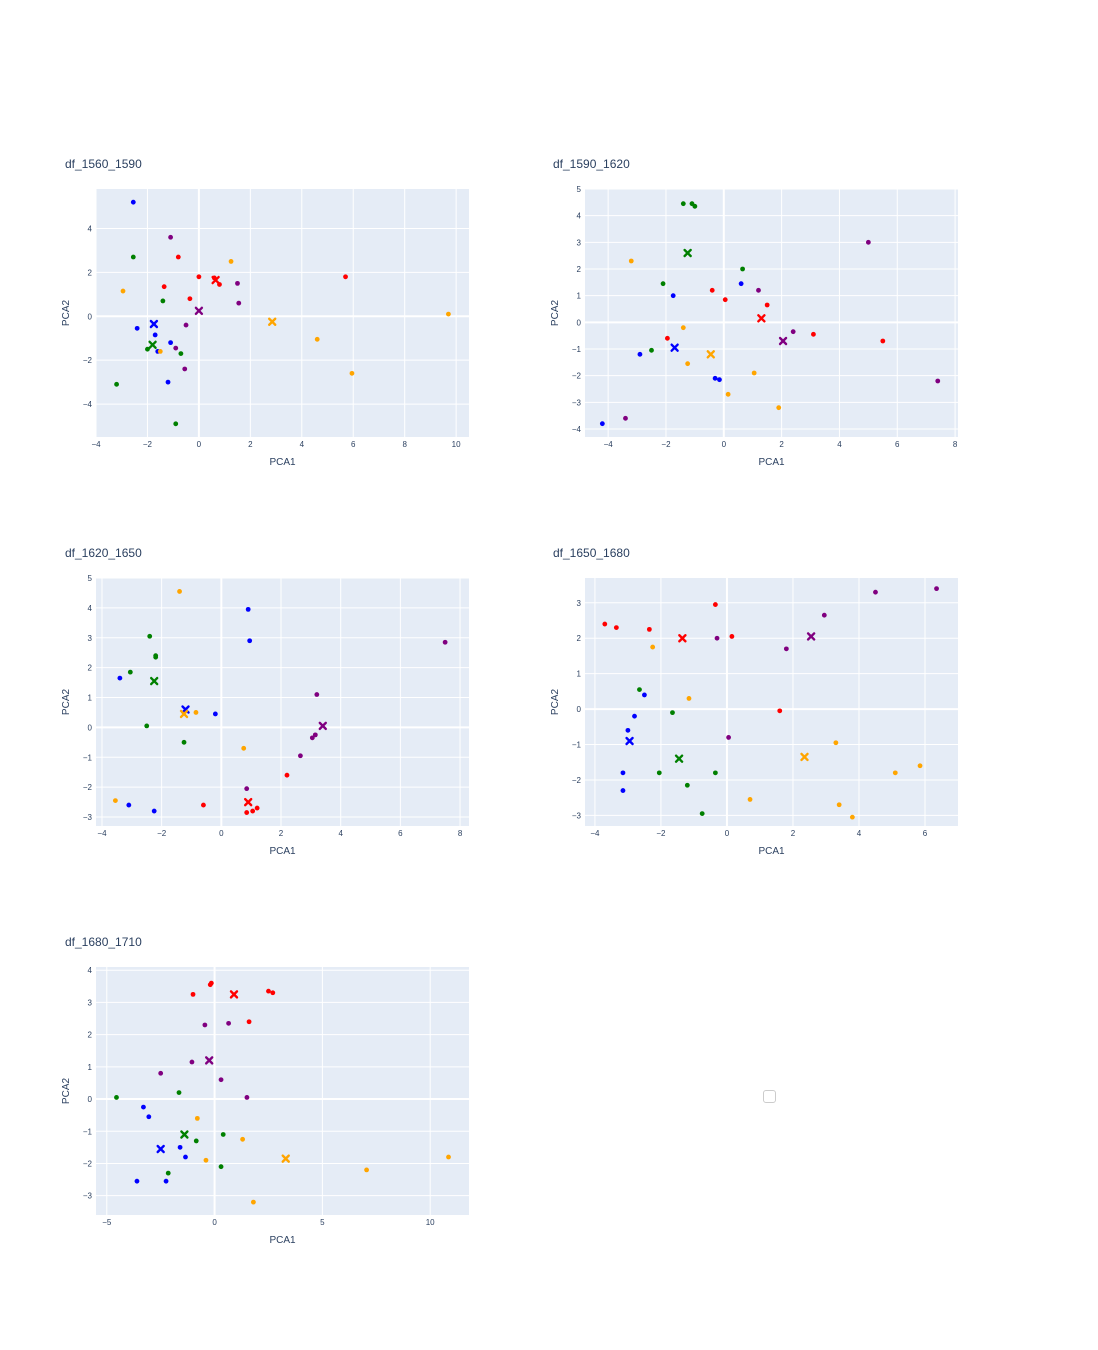 The height and width of the screenshot is (1350, 1098). Describe the element at coordinates (754, 717) in the screenshot. I see `chart-4: −4 −2 0 2 4 6 −3 −2 −1 0 1 2 3 PCA1 PCA2` at that location.